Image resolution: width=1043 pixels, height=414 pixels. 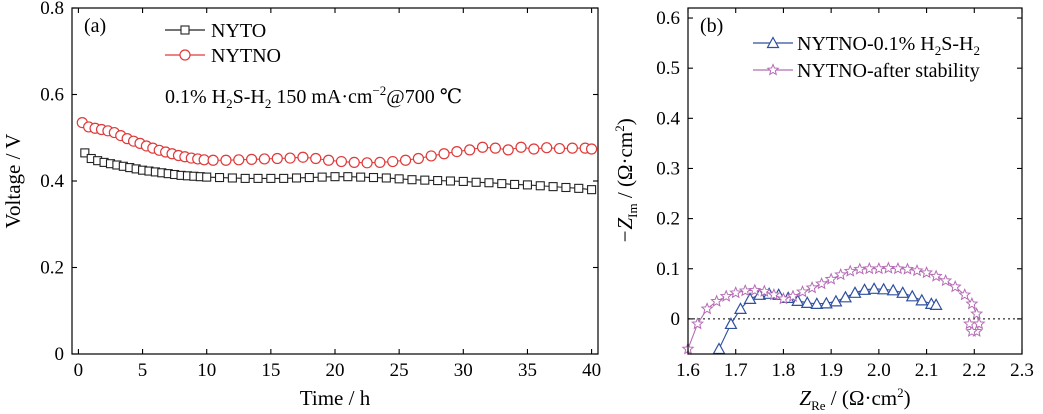 I want to click on annotation-superscript: −2, so click(x=379, y=90).